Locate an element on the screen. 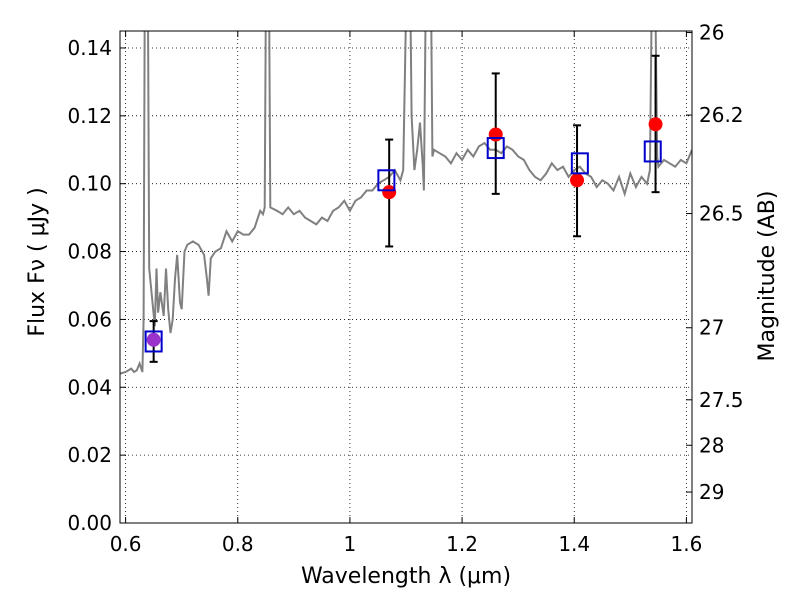 This screenshot has height=600, width=800. y-tick-label: 0.04 is located at coordinates (89, 387).